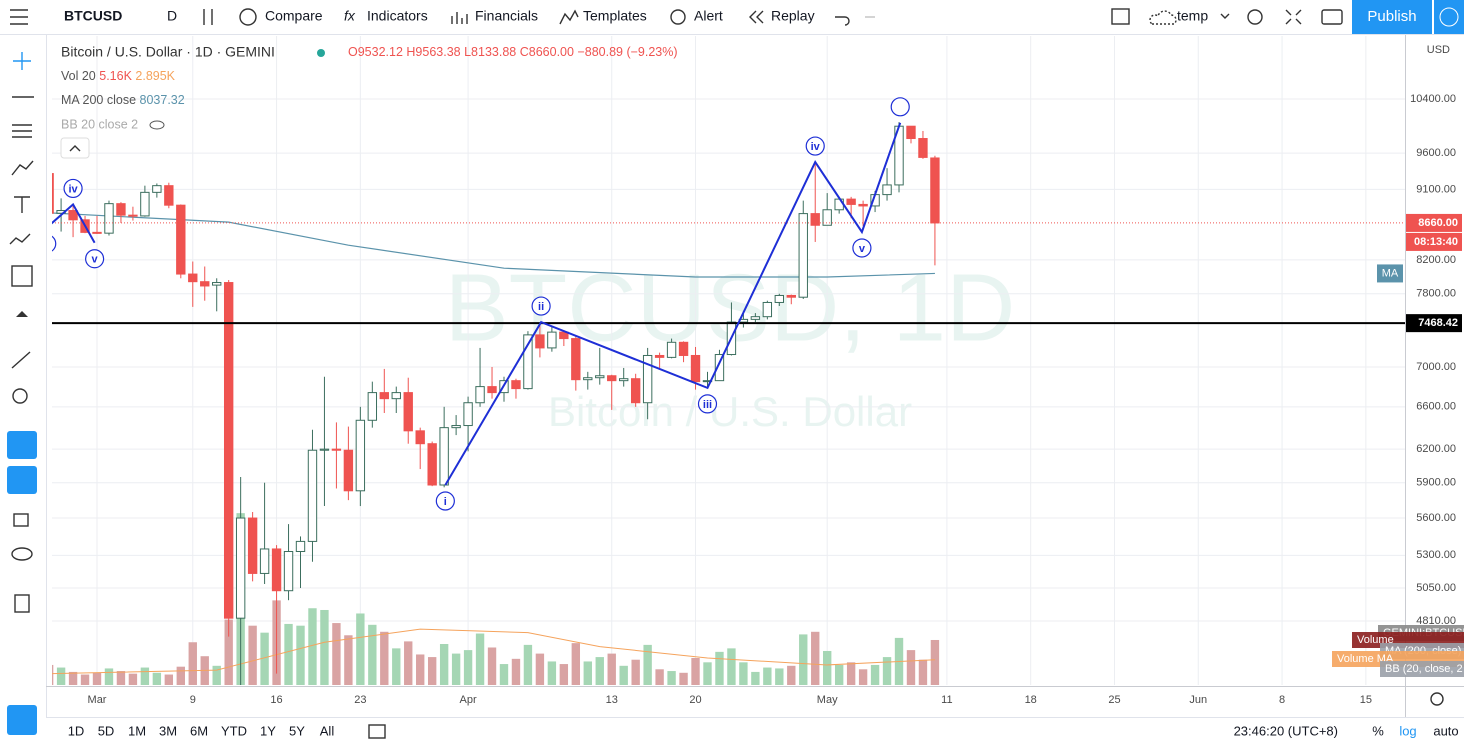 The height and width of the screenshot is (746, 1464). I want to click on pattern-tool, so click(20, 239).